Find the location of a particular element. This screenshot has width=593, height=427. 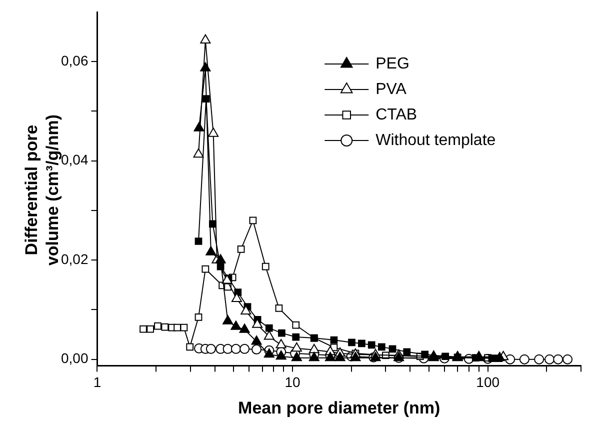

legend-label: PVA is located at coordinates (391, 89).